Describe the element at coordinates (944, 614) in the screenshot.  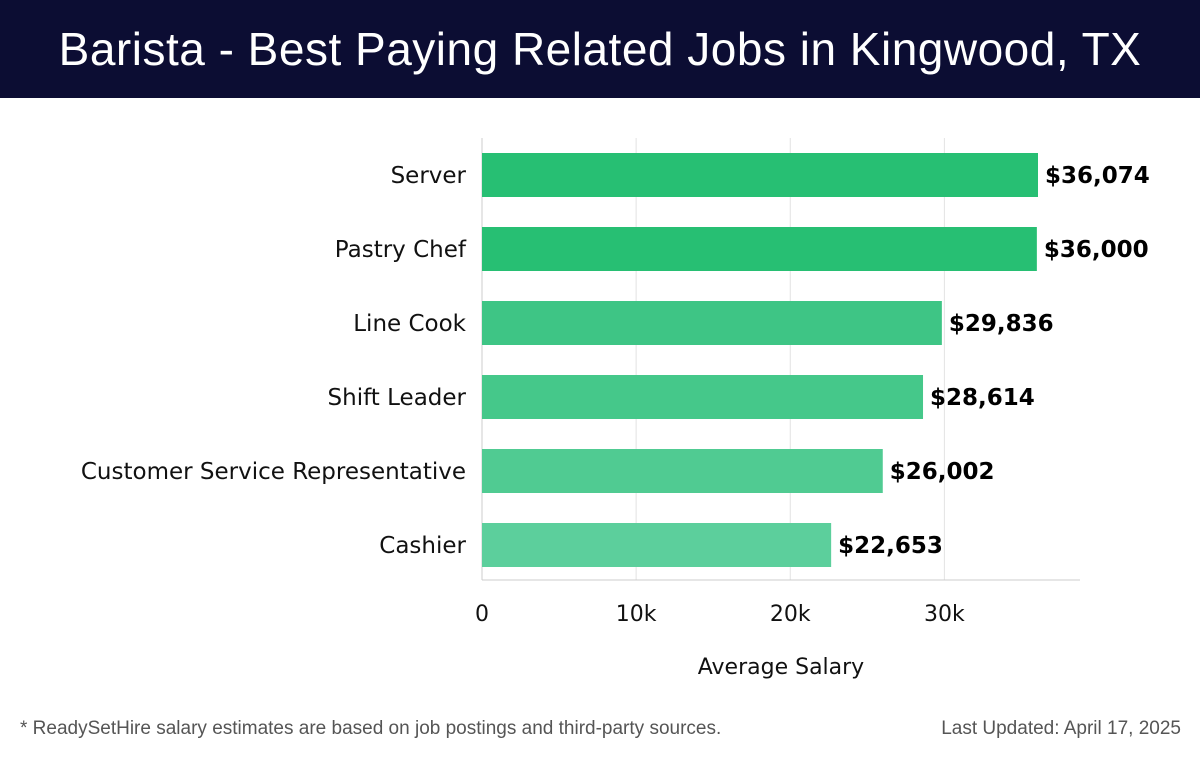
I see `x-tick-label: 30k` at that location.